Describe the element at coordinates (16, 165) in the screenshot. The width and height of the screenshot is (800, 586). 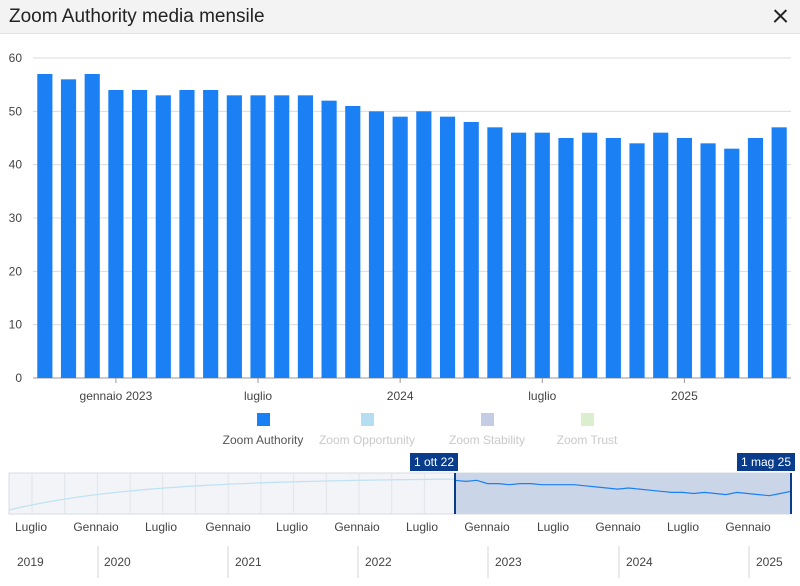
I see `y-tick-label: 40` at that location.